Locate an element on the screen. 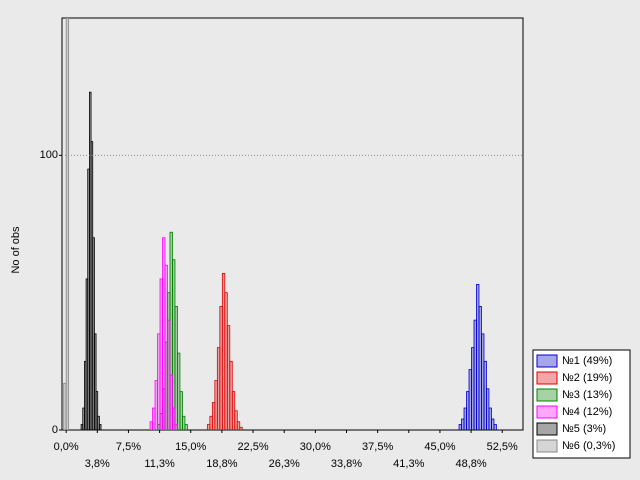 Image resolution: width=640 pixels, height=480 pixels. x-tick-label: 3,8% is located at coordinates (97, 464).